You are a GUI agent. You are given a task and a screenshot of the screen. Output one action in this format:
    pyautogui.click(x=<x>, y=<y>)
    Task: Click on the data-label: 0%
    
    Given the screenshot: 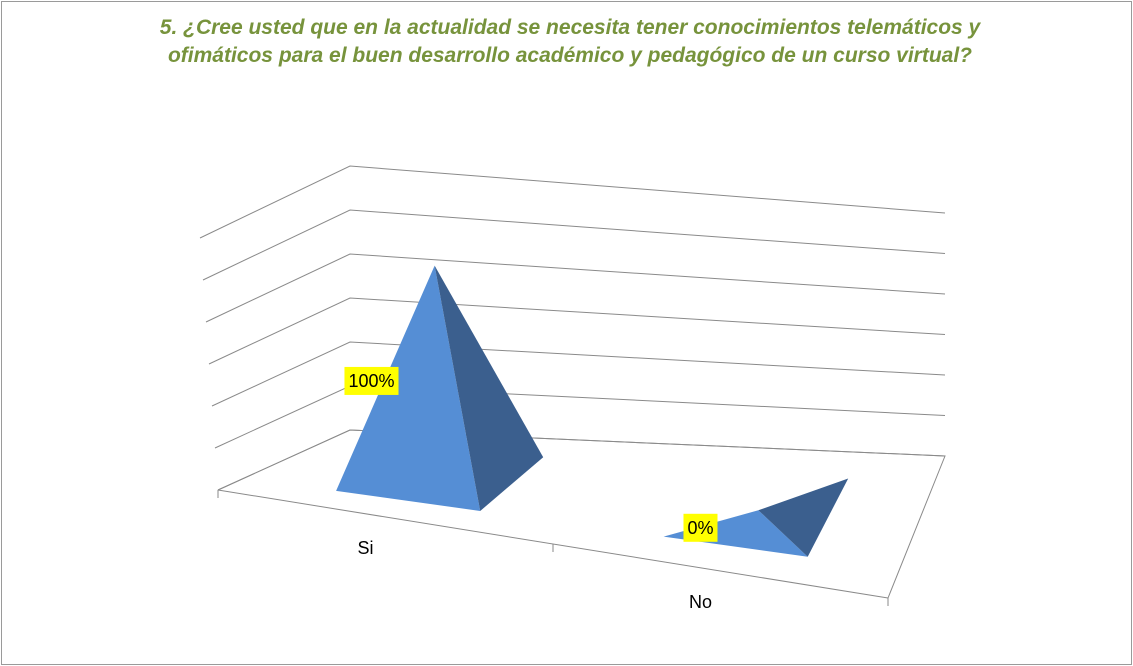 What is the action you would take?
    pyautogui.click(x=700, y=527)
    